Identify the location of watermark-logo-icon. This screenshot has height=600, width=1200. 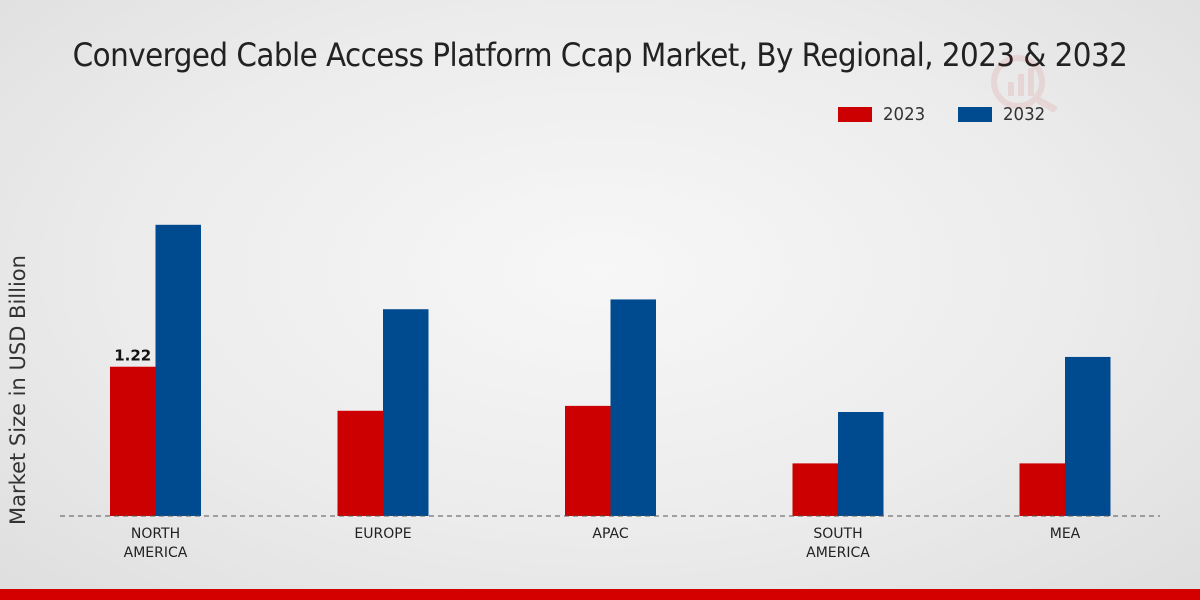
(1024, 83).